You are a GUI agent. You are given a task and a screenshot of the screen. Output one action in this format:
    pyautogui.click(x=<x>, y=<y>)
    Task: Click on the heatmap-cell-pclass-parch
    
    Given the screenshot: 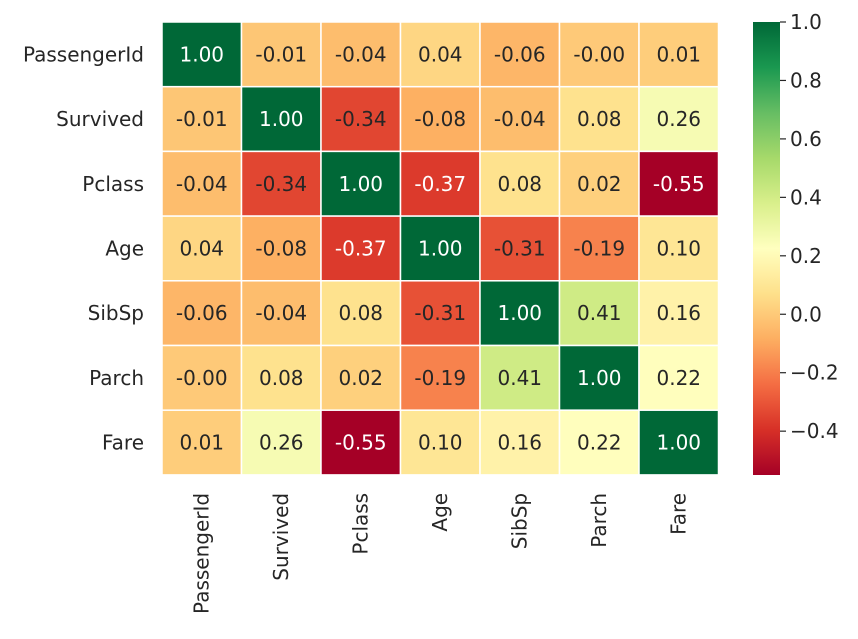 What is the action you would take?
    pyautogui.click(x=599, y=183)
    